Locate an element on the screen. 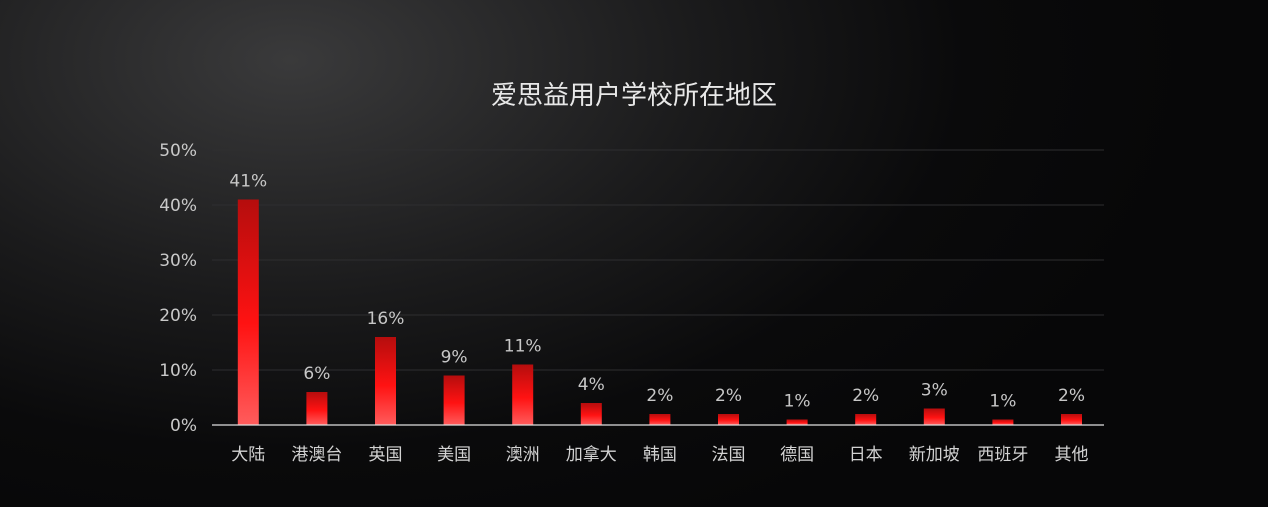 Image resolution: width=1268 pixels, height=507 pixels. y-tick-label: 40% is located at coordinates (178, 206).